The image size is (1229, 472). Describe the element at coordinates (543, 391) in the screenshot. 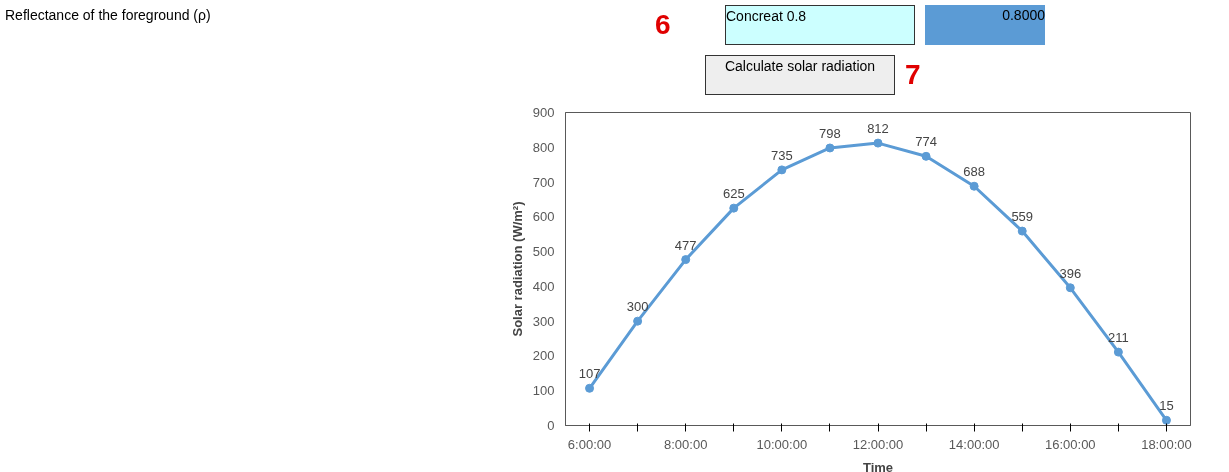

I see `y-tick-label: 100` at that location.